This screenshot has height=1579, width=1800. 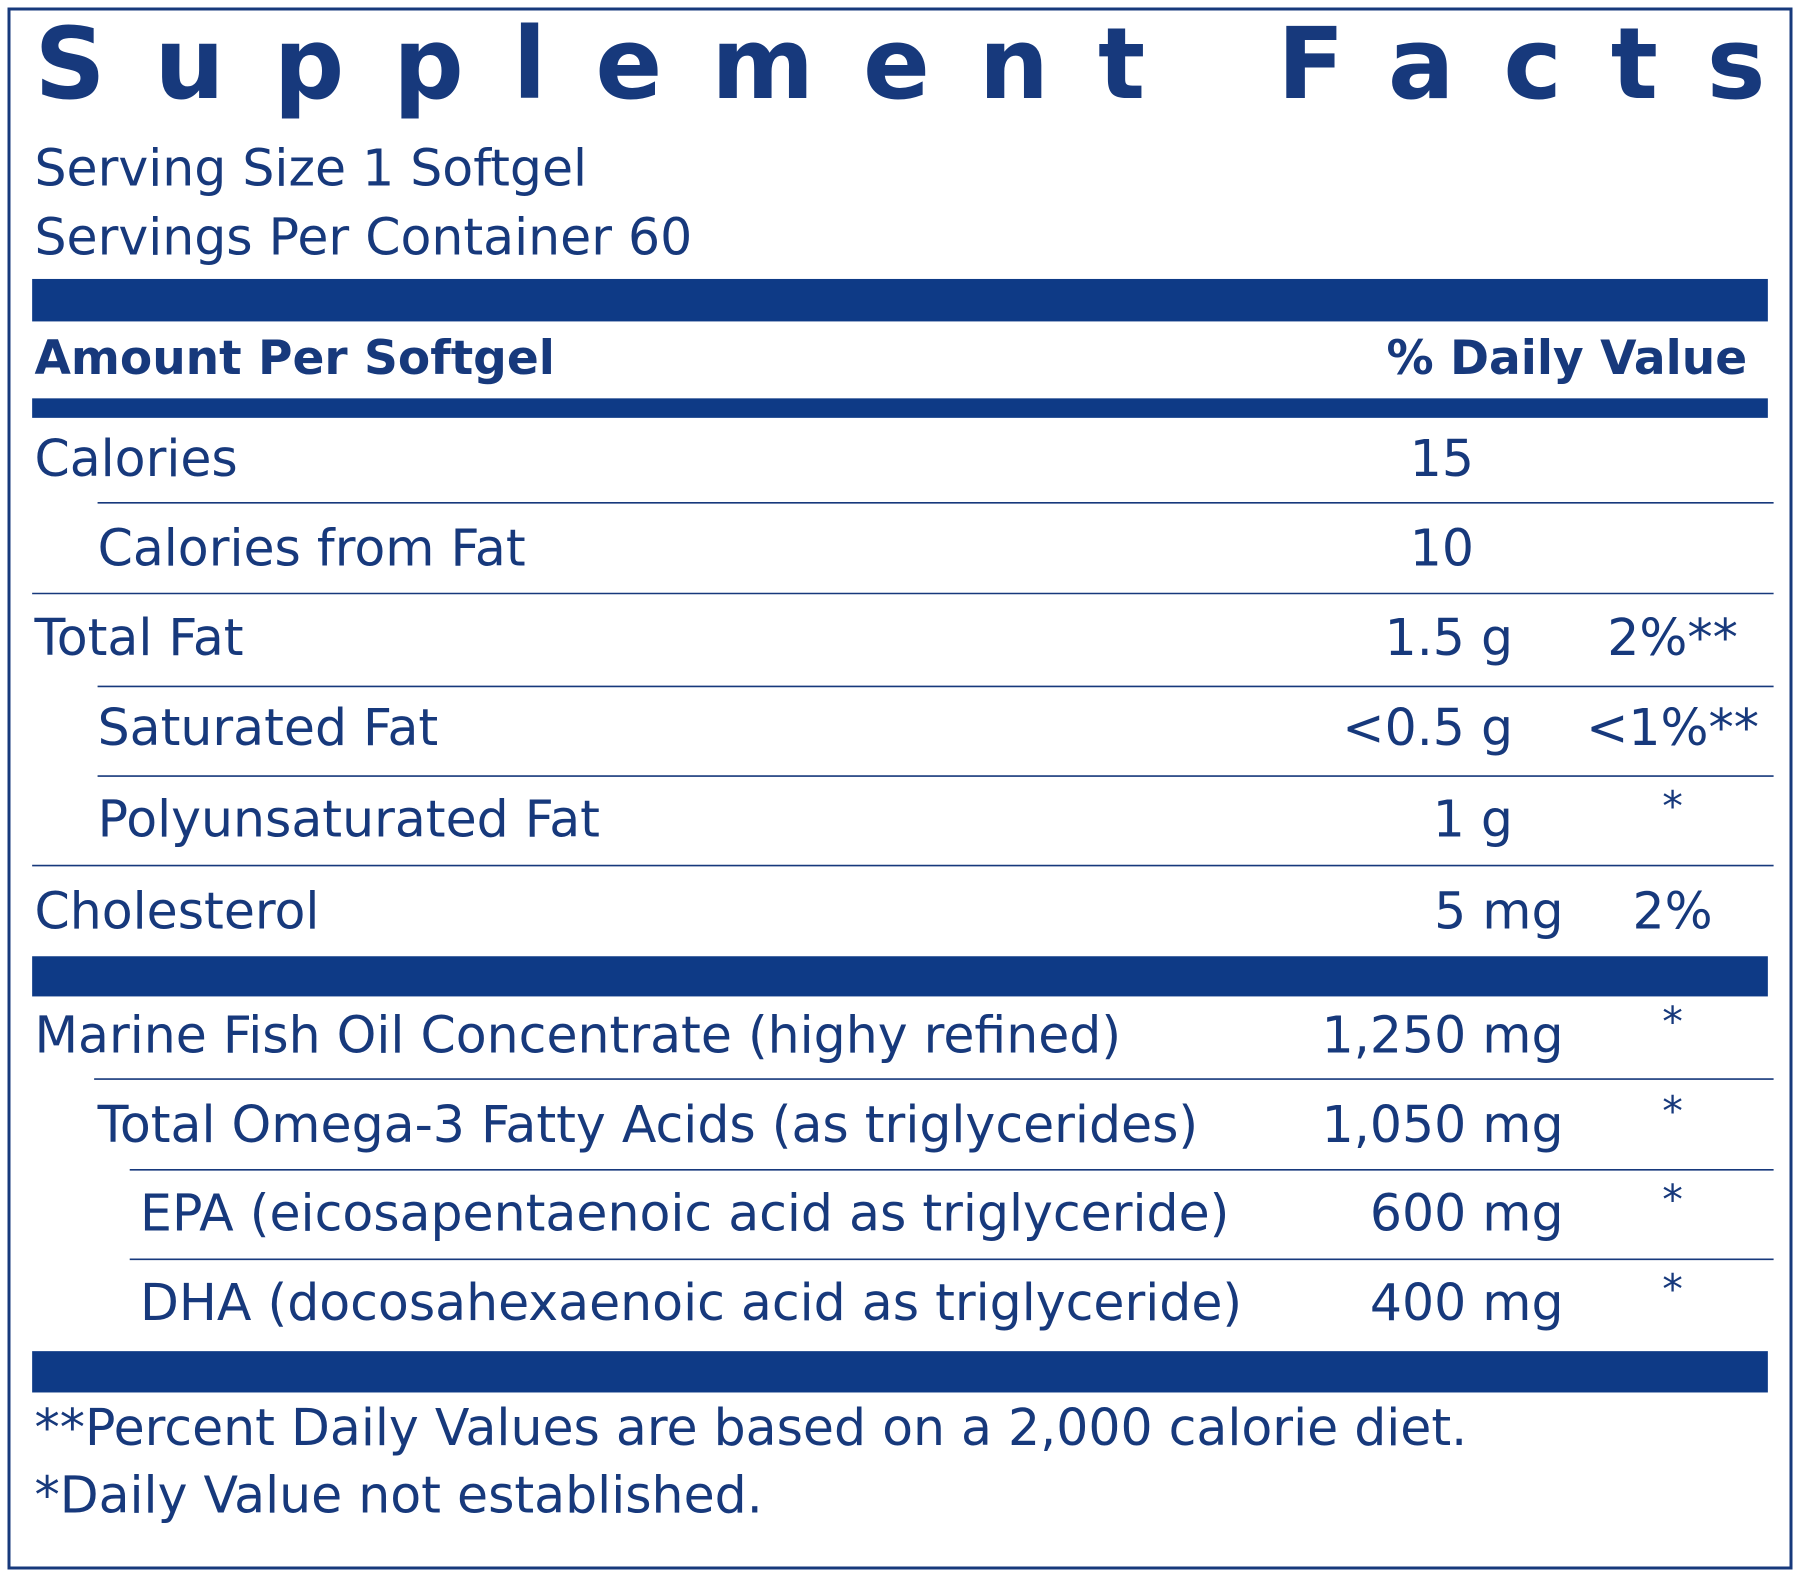 I want to click on nutrient-amount: 1,250 mg, so click(x=1443, y=1034).